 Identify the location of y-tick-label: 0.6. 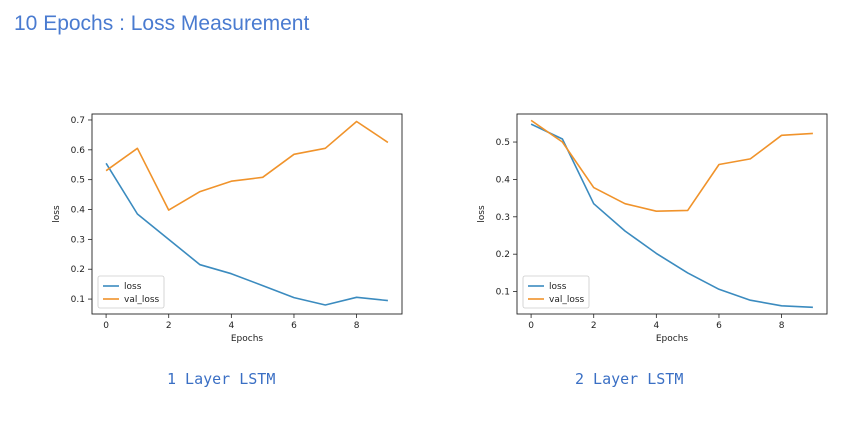
(78, 151).